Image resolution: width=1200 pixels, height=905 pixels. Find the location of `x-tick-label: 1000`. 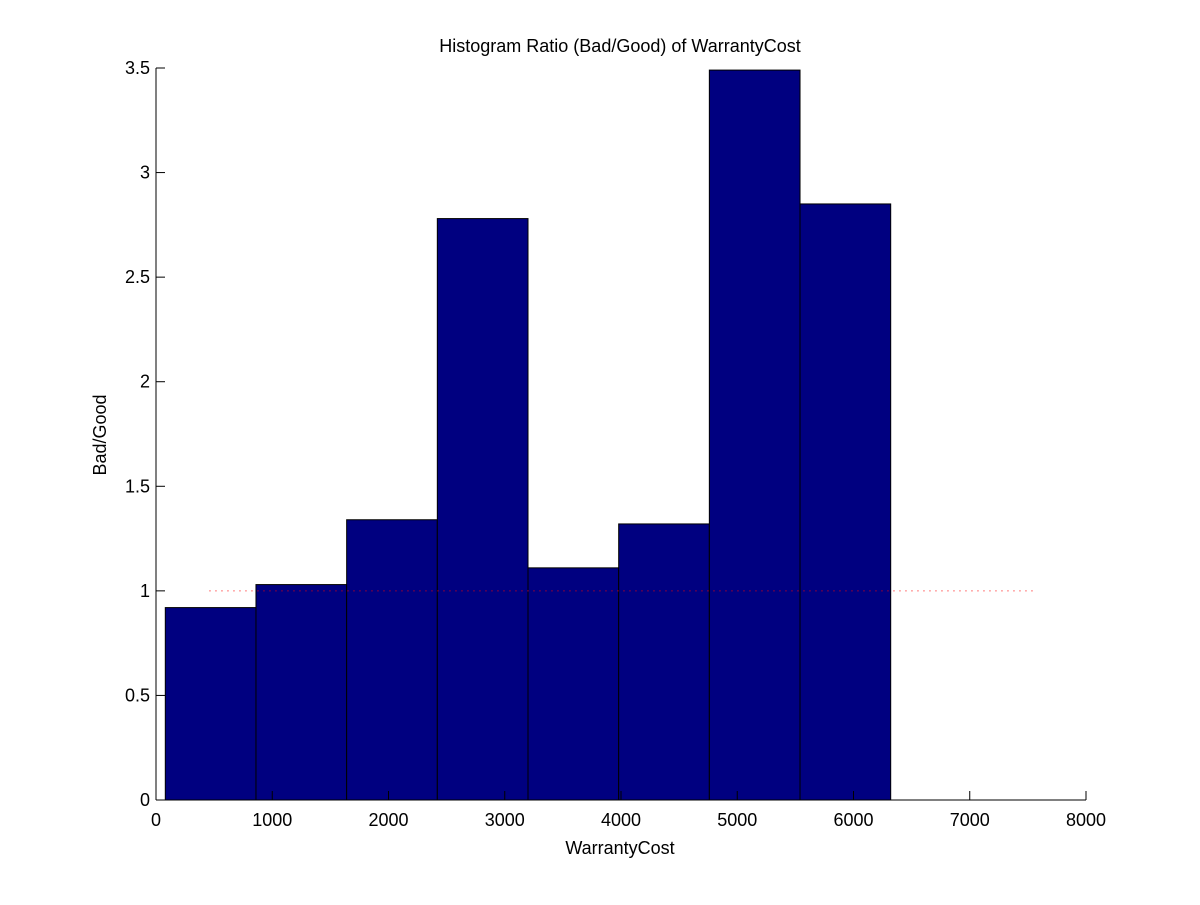

x-tick-label: 1000 is located at coordinates (272, 820).